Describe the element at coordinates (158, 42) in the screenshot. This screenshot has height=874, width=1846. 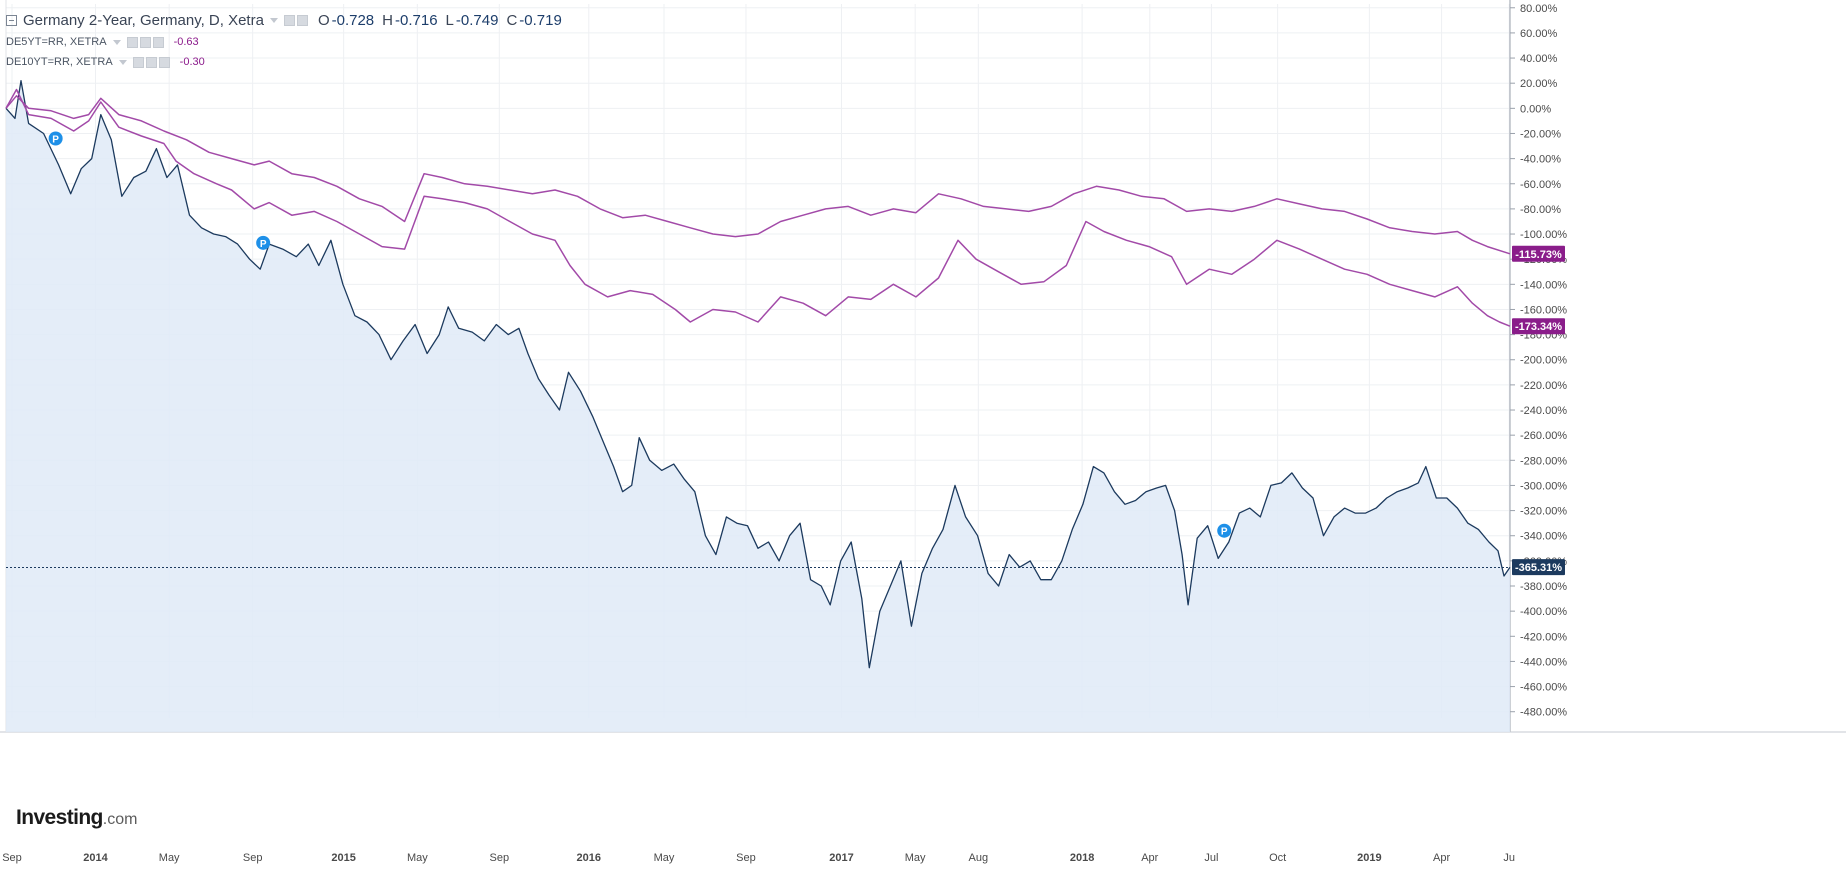
I see `de5y-remove-icon` at that location.